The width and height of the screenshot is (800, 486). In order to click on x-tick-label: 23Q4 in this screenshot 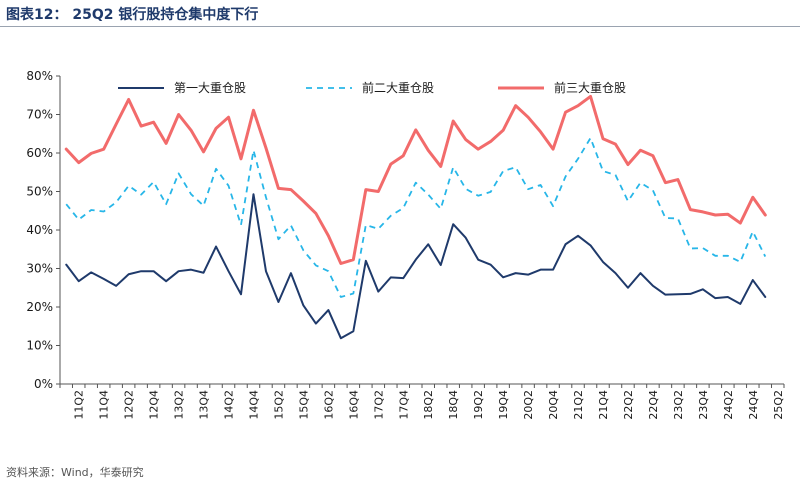, I will do `click(703, 405)`.